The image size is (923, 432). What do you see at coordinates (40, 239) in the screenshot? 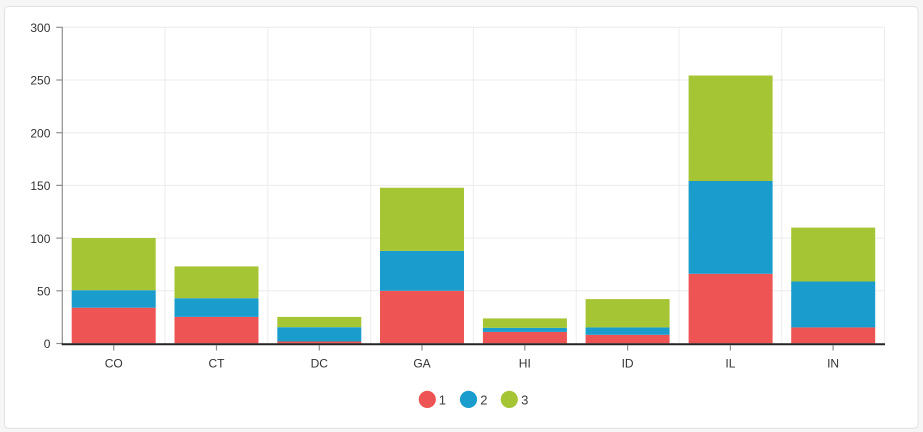
I see `svg-text: 100` at bounding box center [40, 239].